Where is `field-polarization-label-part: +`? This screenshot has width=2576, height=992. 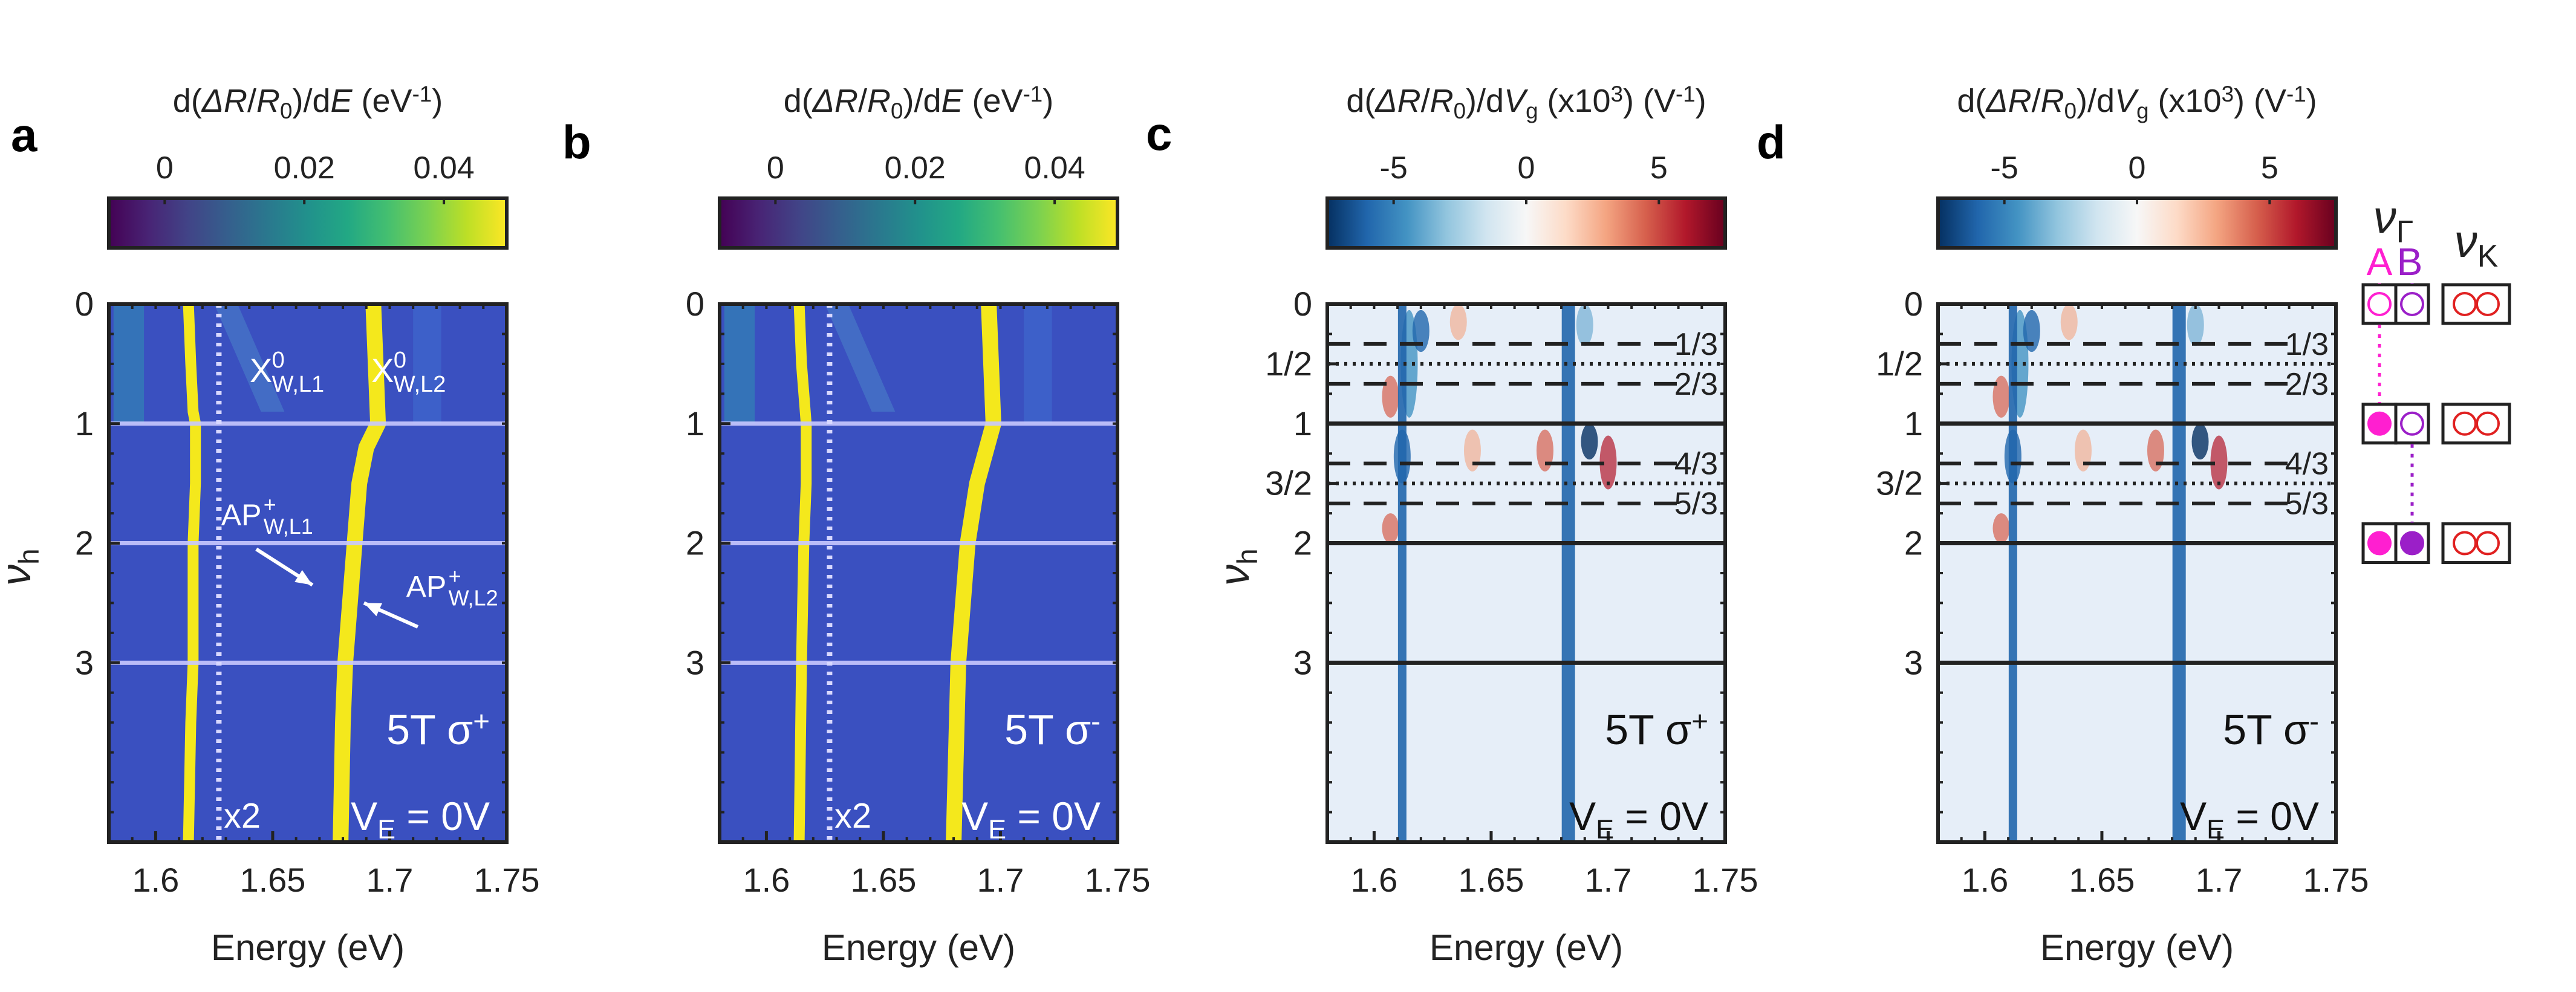 field-polarization-label-part: + is located at coordinates (482, 721).